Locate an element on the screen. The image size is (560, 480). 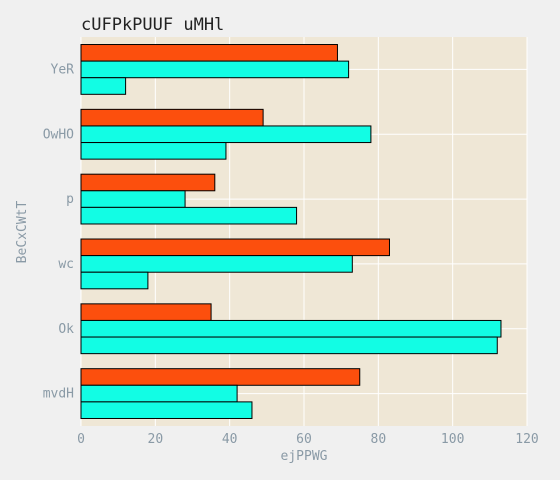
x-tick-labels: 0 20 40 60 80 100 120 is located at coordinates (308, 439).